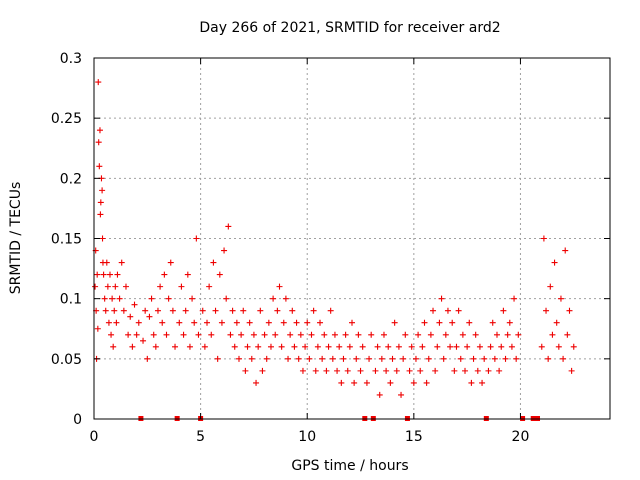 This screenshot has width=640, height=480. I want to click on y-tick-label: 0.15, so click(66, 240).